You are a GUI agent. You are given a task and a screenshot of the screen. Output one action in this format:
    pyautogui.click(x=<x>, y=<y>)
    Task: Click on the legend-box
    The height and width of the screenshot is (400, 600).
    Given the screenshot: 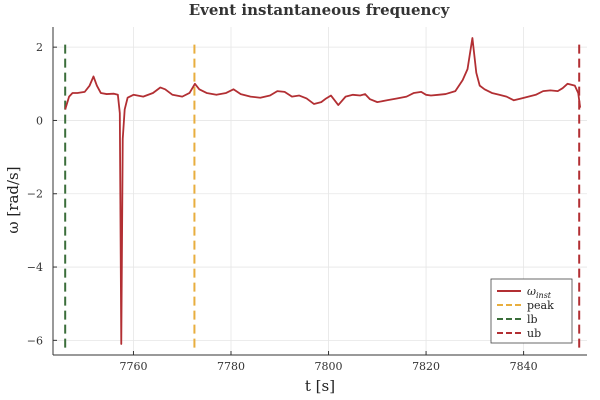 What is the action you would take?
    pyautogui.click(x=531, y=311)
    